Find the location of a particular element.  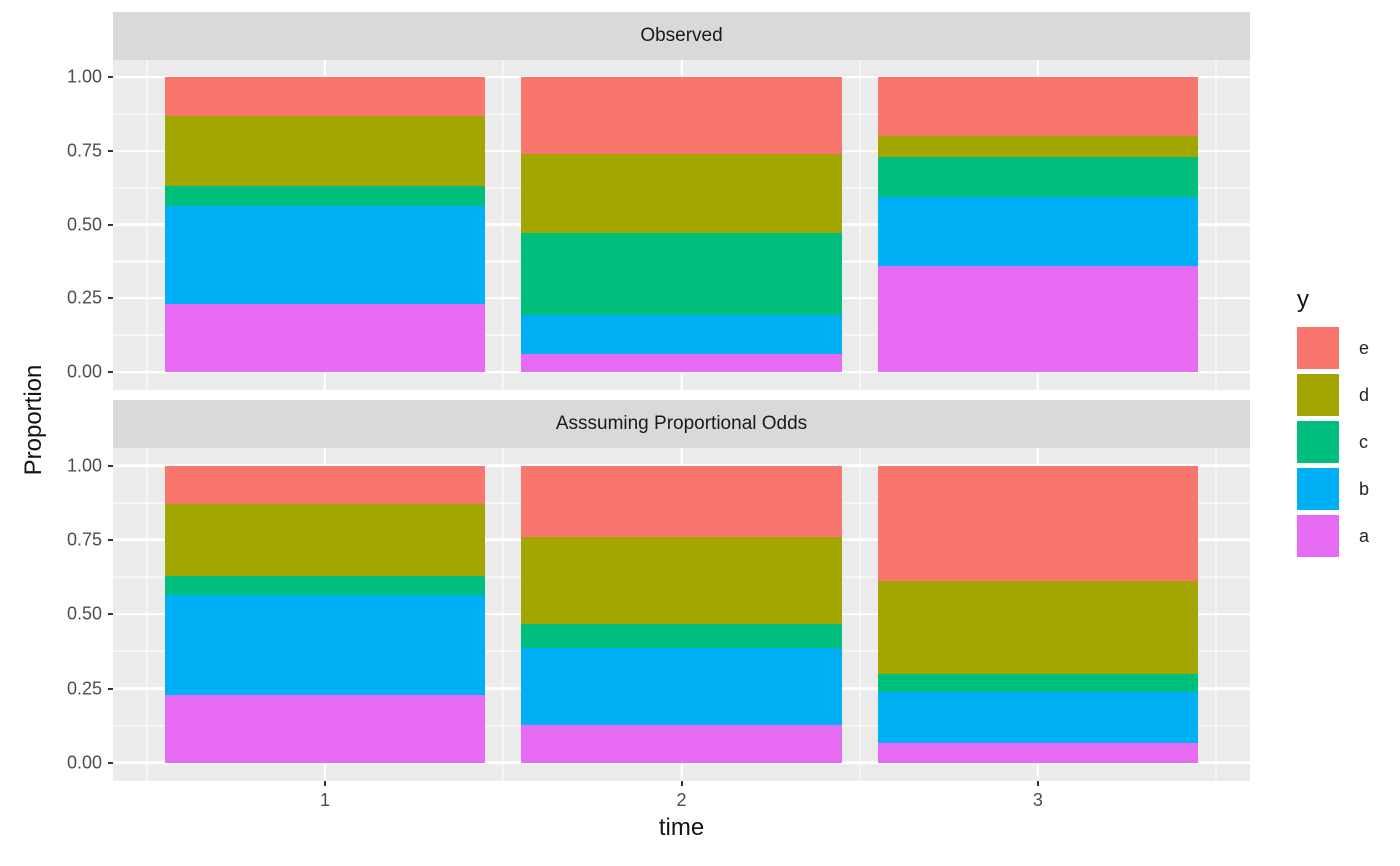

legend-item-c: c is located at coordinates (1333, 442).